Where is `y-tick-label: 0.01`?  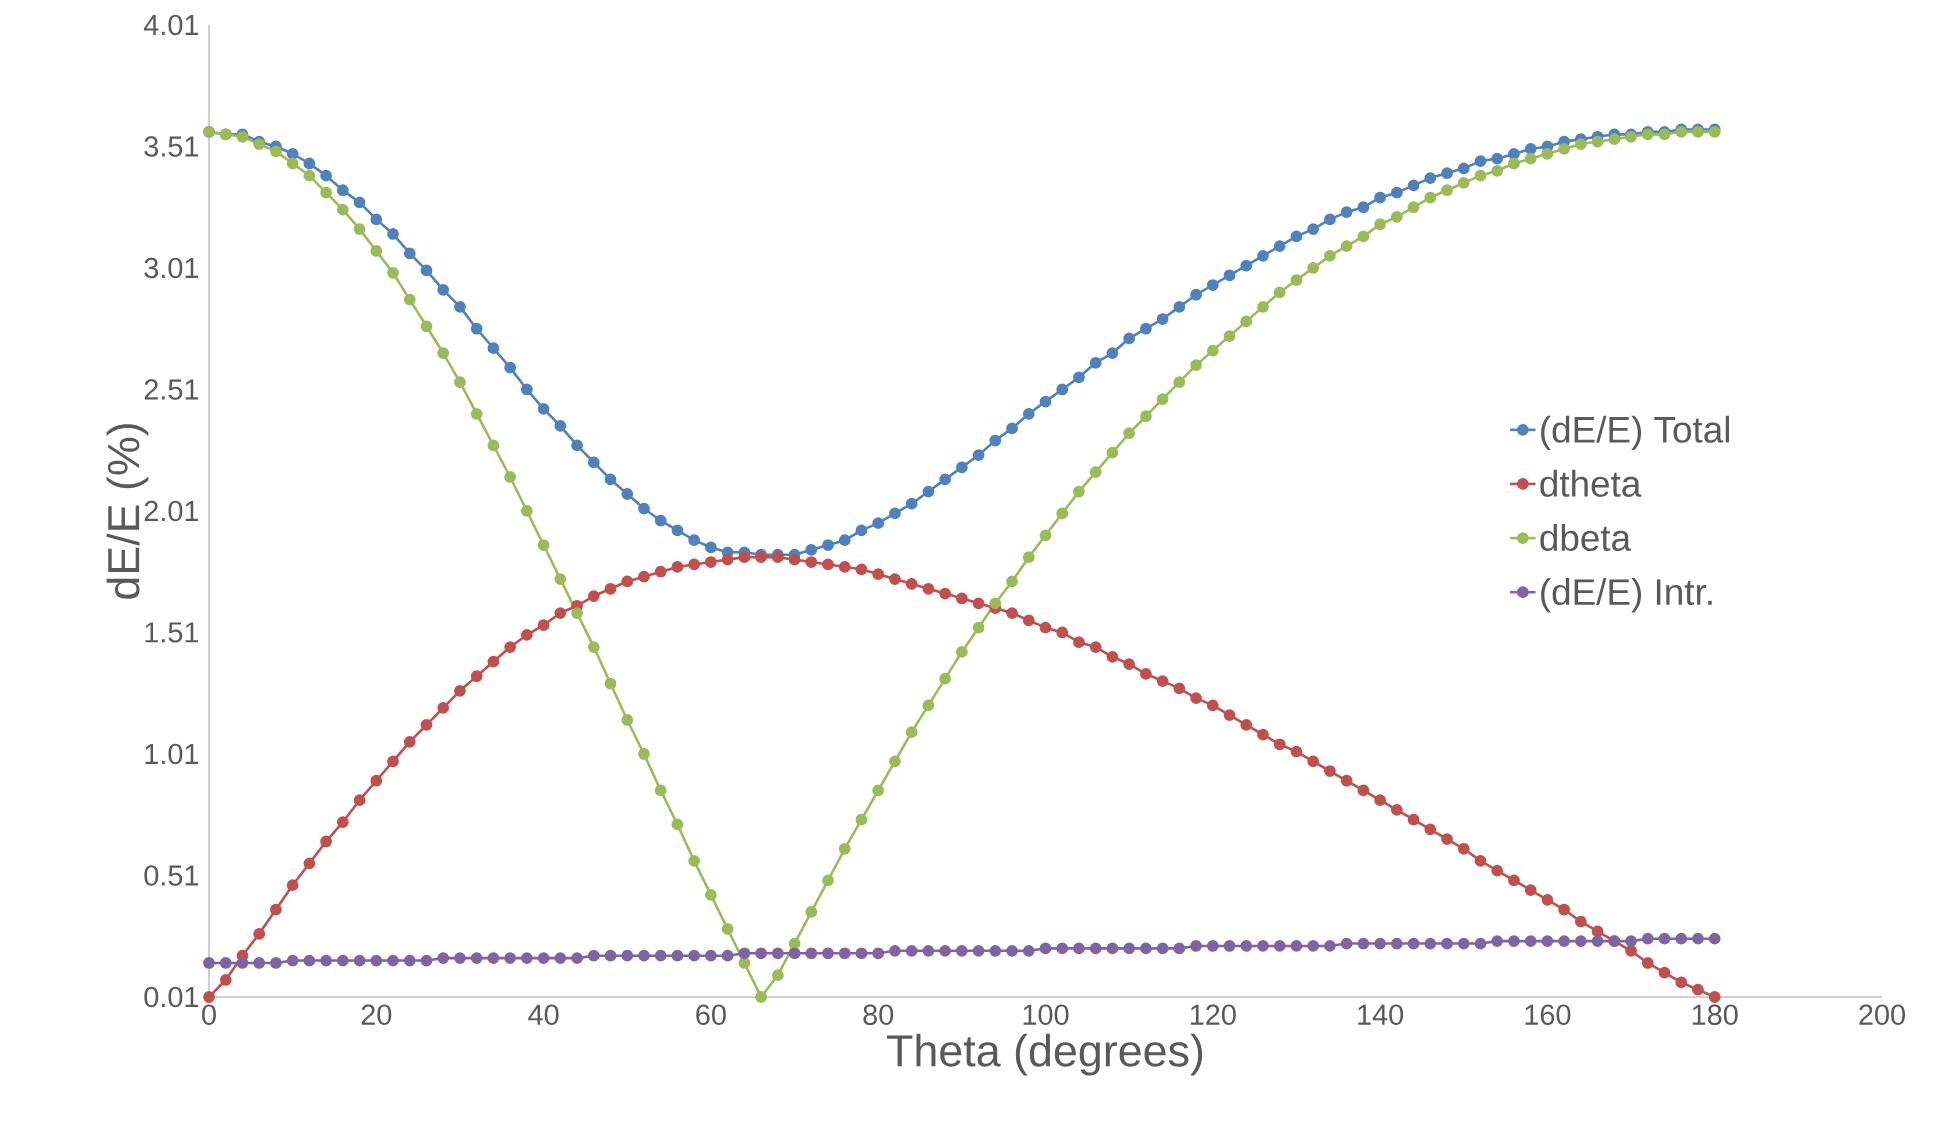 y-tick-label: 0.01 is located at coordinates (171, 997).